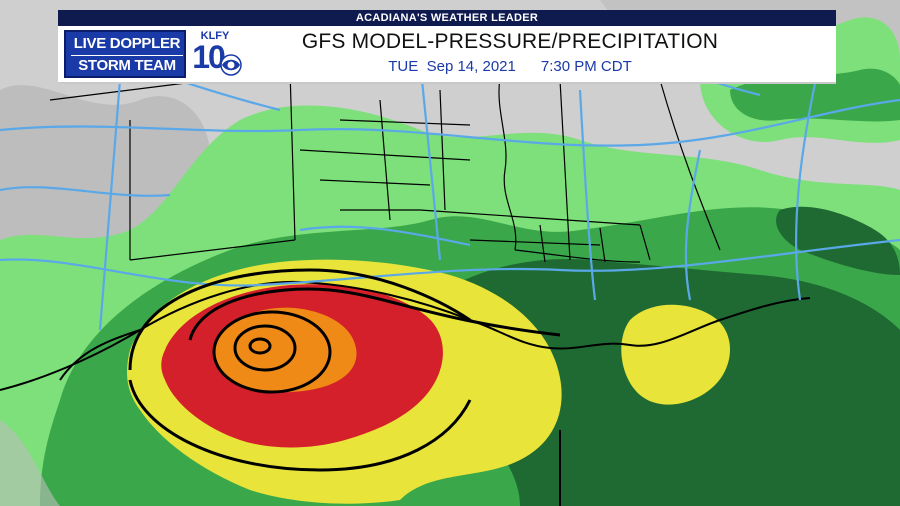 The width and height of the screenshot is (900, 506). What do you see at coordinates (125, 54) in the screenshot?
I see `storm-team-logo: LIVE DOPPLER STORM TEAM` at bounding box center [125, 54].